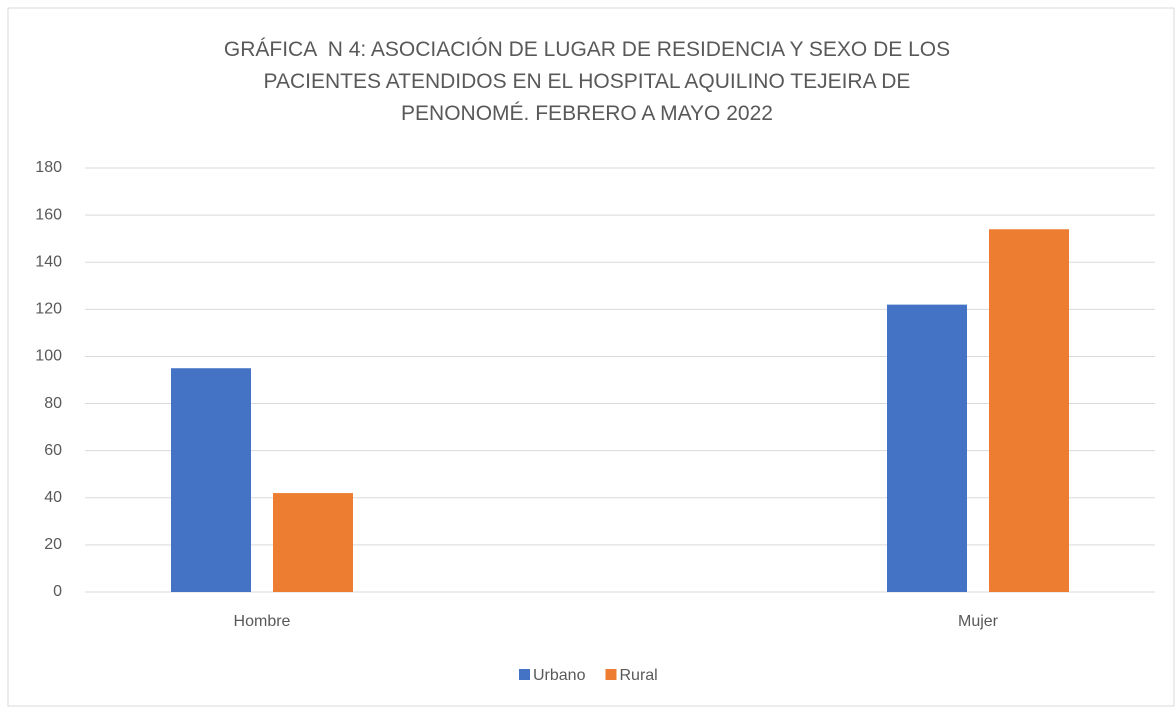  What do you see at coordinates (48, 356) in the screenshot?
I see `y-tick-label: 100` at bounding box center [48, 356].